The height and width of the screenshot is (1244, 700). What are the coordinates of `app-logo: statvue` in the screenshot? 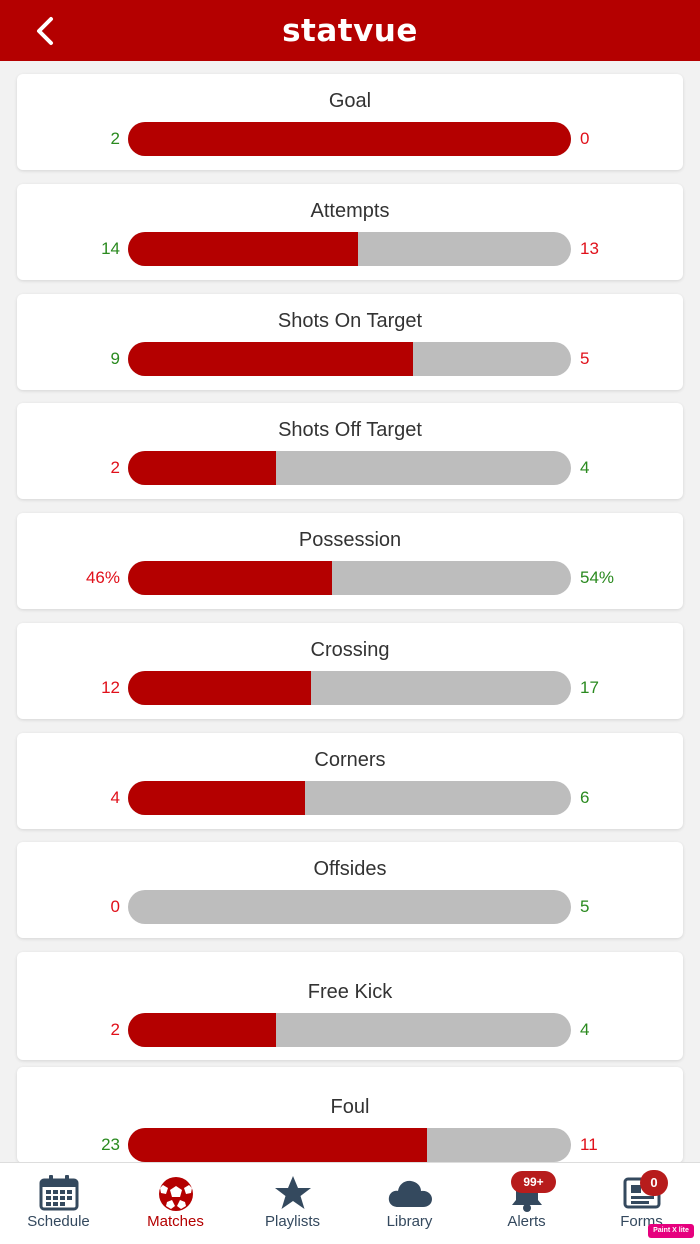 It's located at (350, 30).